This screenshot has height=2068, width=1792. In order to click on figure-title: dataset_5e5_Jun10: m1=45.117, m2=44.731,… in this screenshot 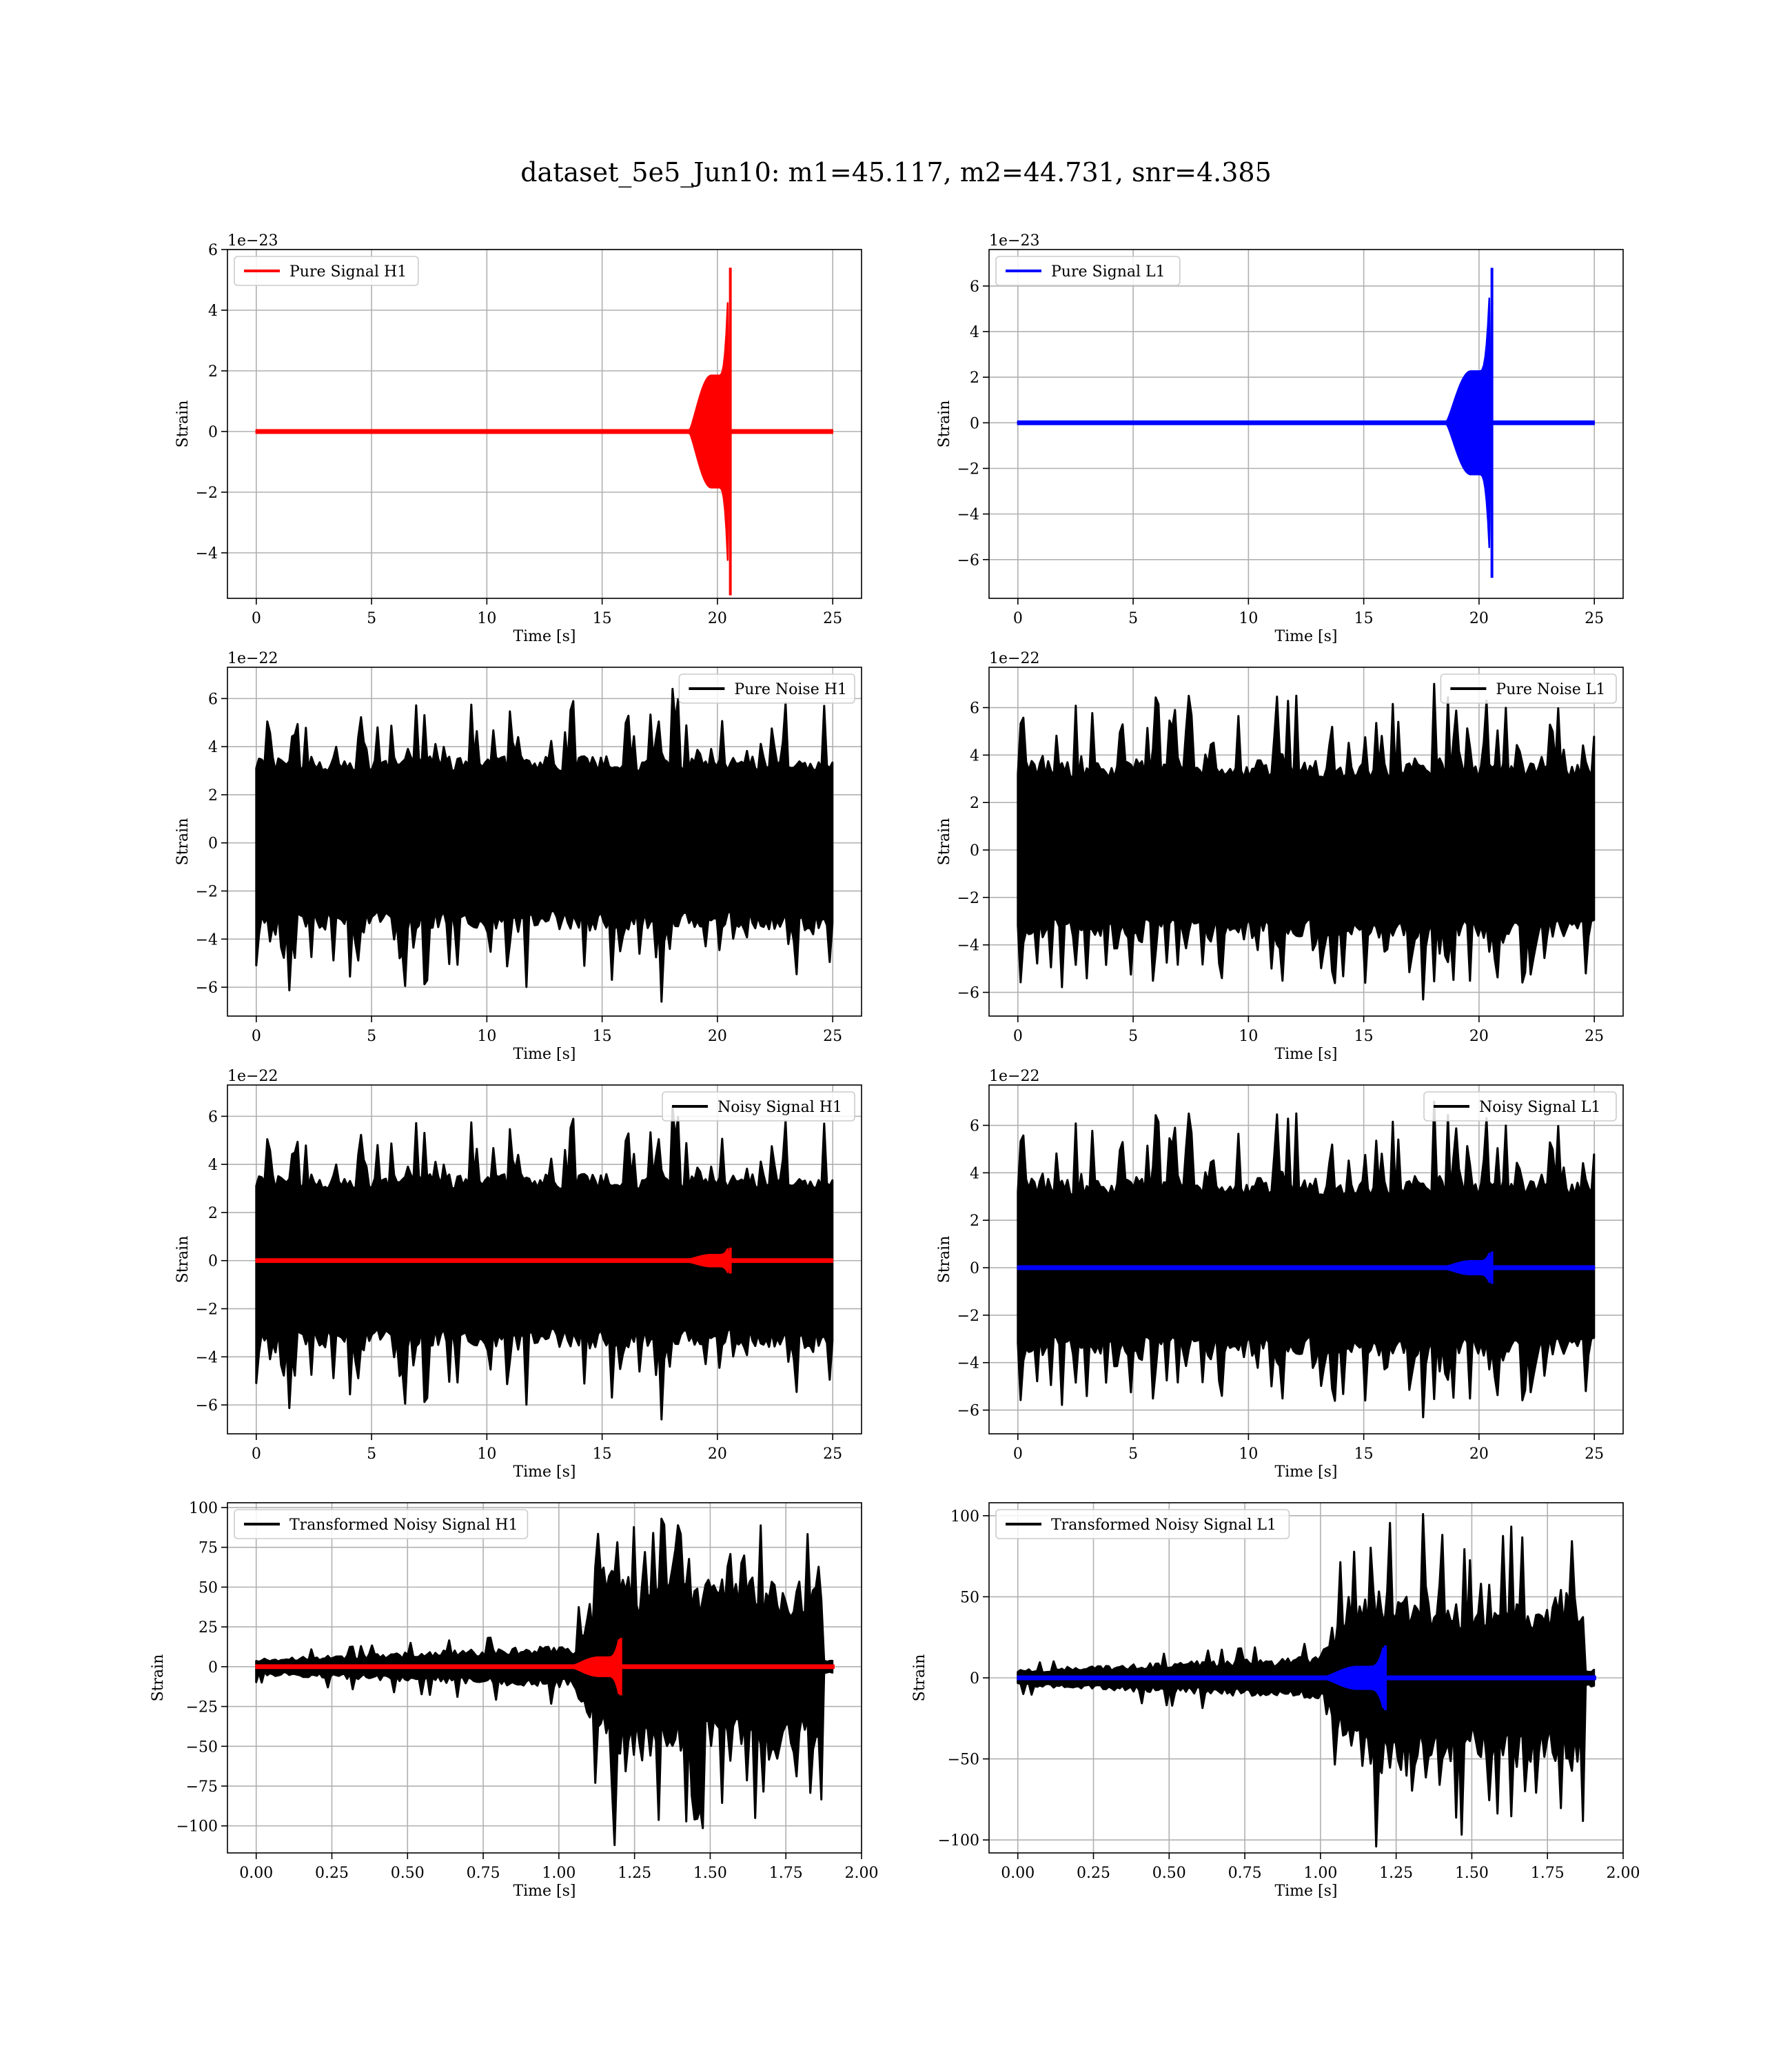, I will do `click(896, 172)`.